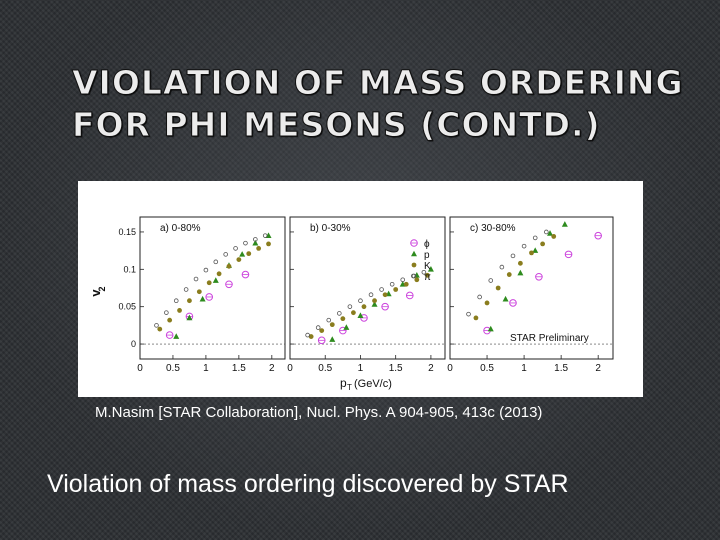 The image size is (720, 540). What do you see at coordinates (349, 387) in the screenshot?
I see `x-axis-label-sub: T` at bounding box center [349, 387].